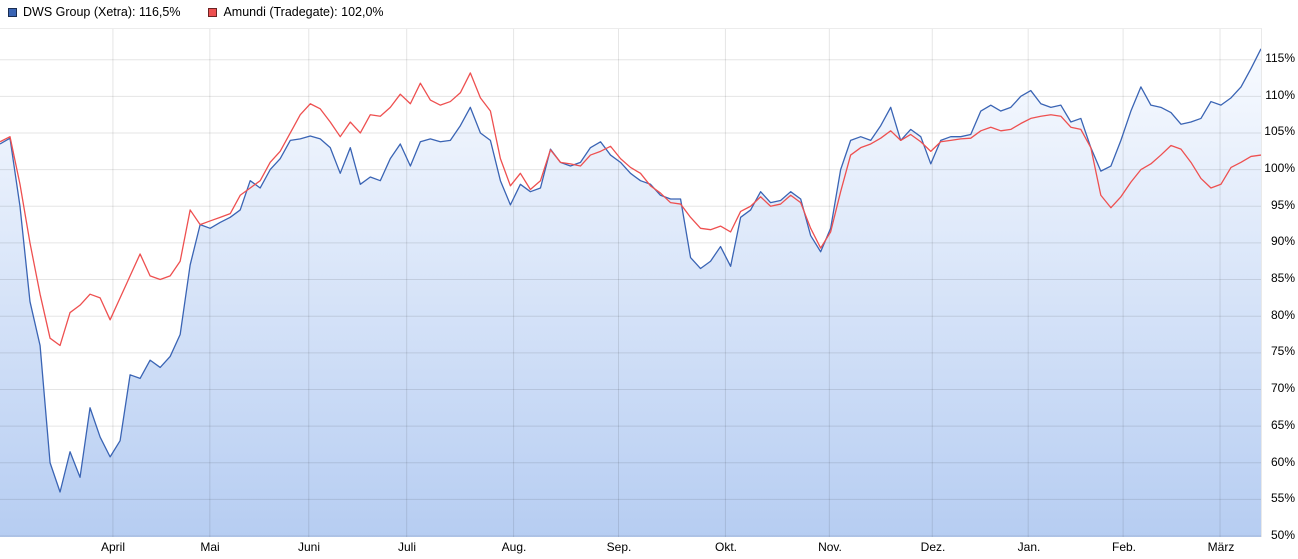 The image size is (1298, 559). I want to click on x-axis-label: April, so click(112, 547).